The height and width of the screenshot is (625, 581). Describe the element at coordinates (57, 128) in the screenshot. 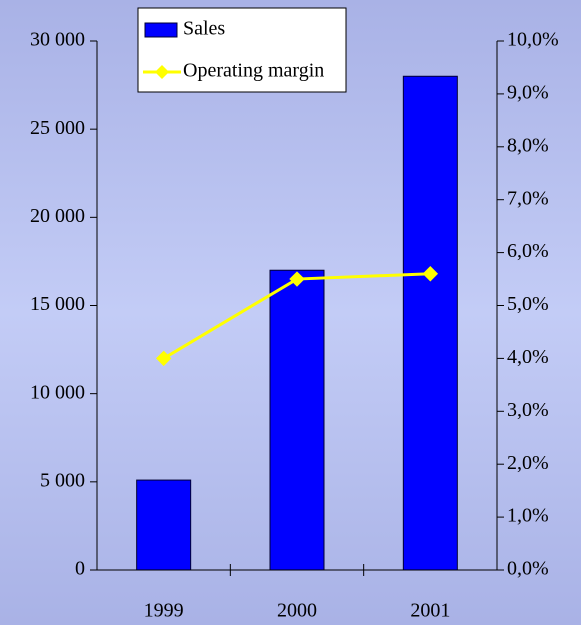

I see `y-tick-label: 25 000` at that location.